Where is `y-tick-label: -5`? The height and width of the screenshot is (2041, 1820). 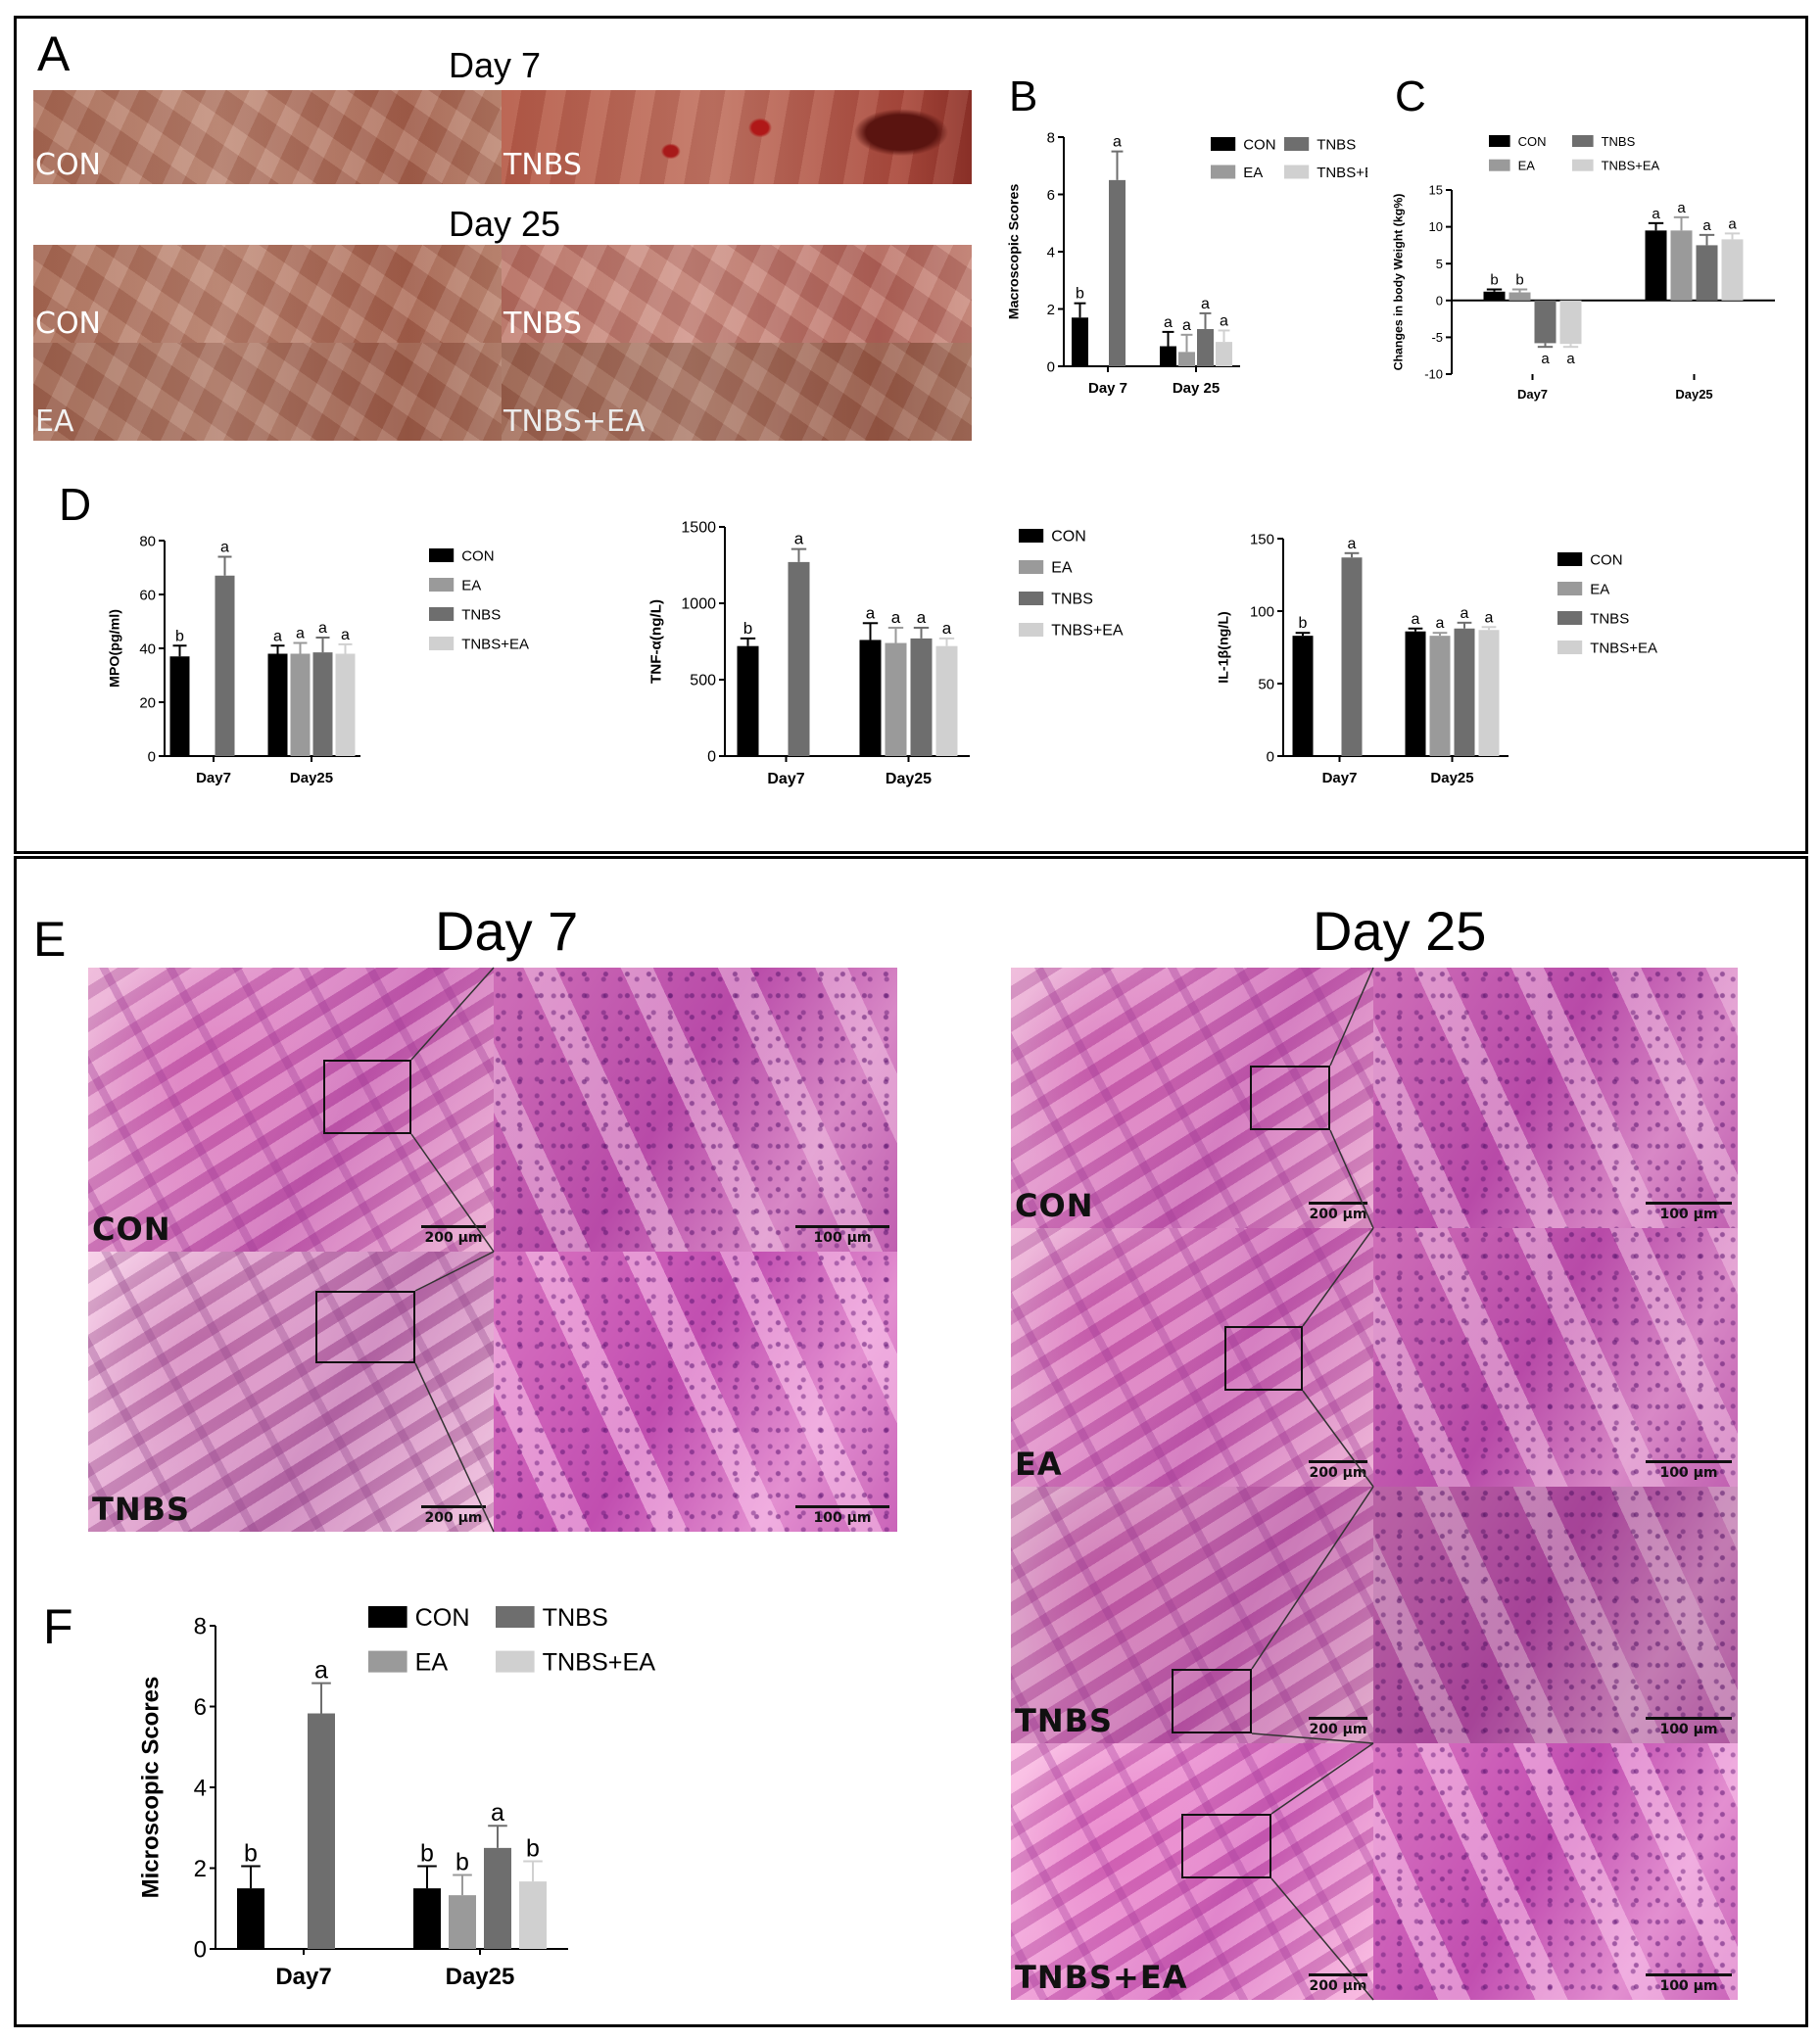
y-tick-label: -5 is located at coordinates (1437, 337).